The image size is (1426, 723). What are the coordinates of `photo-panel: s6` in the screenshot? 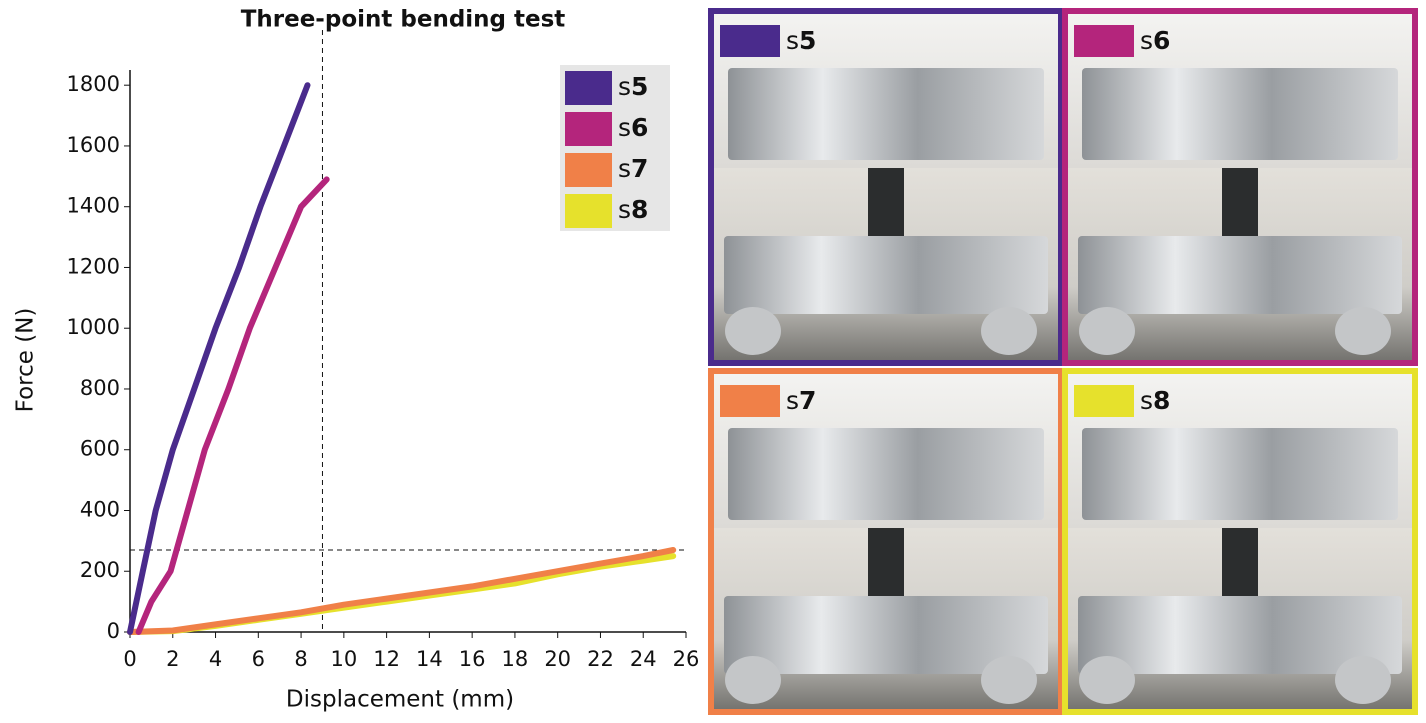 It's located at (1240, 187).